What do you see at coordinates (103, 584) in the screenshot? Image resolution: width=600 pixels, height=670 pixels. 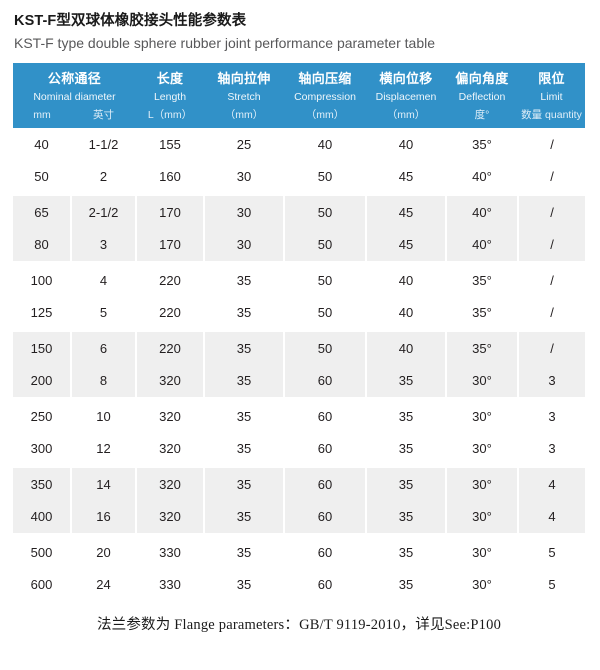 I see `cell-nominal-inch: 24` at bounding box center [103, 584].